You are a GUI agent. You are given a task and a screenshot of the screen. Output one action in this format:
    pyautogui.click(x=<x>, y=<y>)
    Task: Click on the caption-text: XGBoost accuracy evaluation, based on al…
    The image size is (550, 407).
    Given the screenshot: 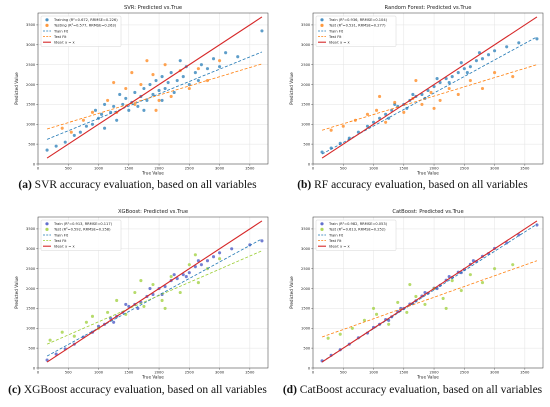 What is the action you would take?
    pyautogui.click(x=143, y=390)
    